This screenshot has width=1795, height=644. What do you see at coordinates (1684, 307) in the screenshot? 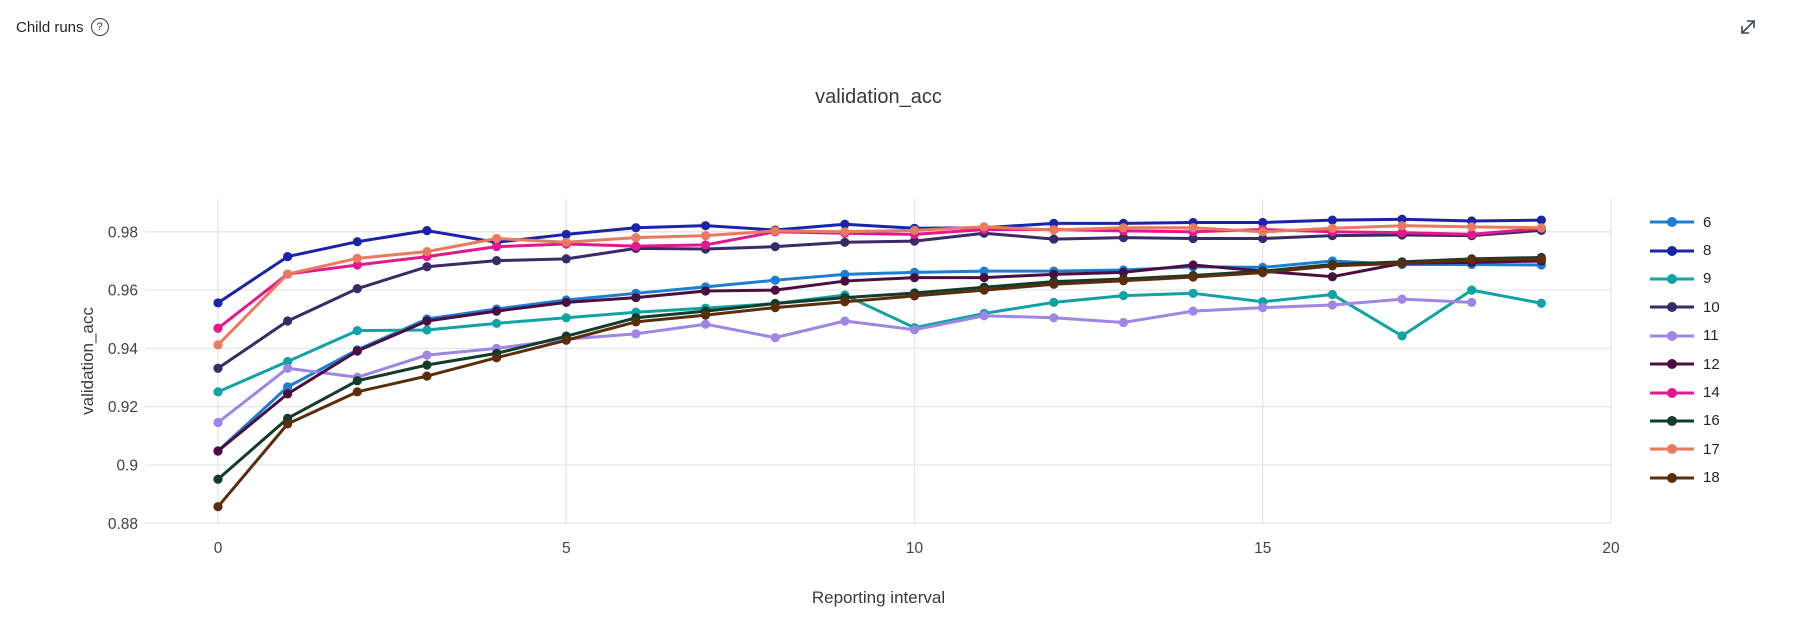
I see `legend-item-10: 10` at bounding box center [1684, 307].